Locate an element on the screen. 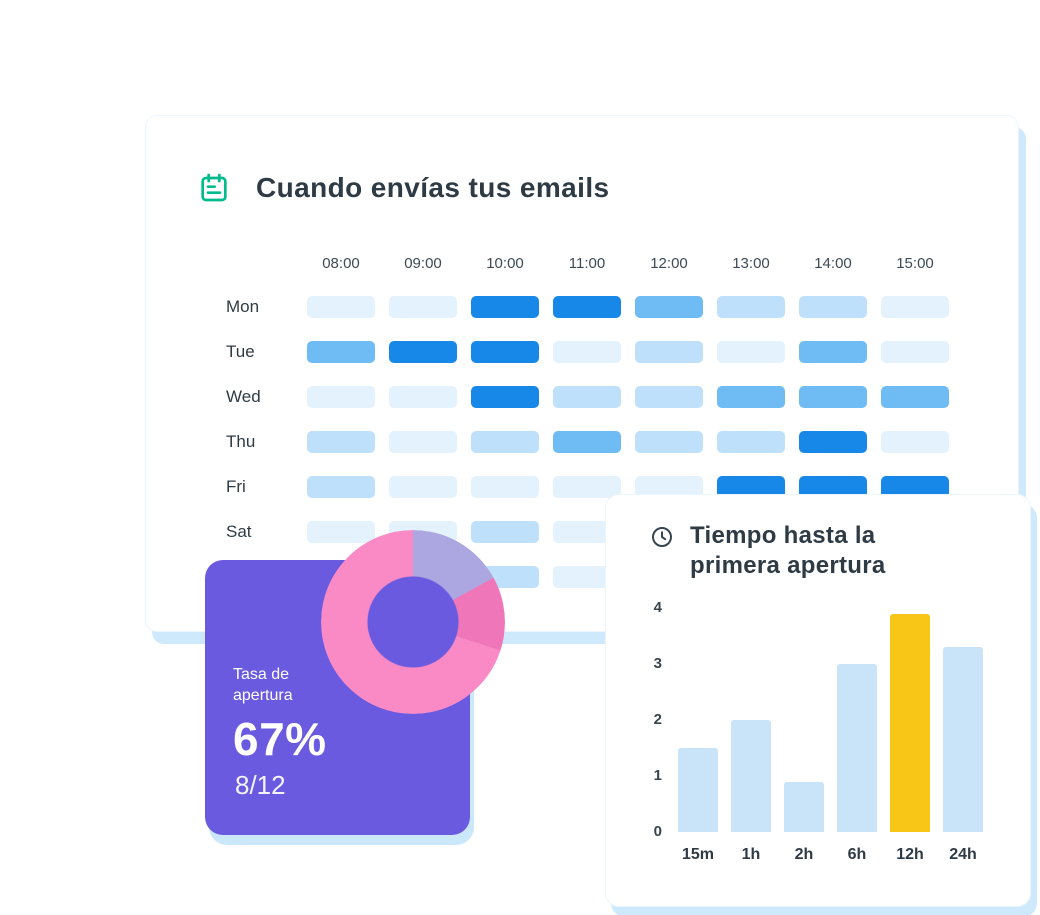  send-time-title: Cuando envías tus emails is located at coordinates (433, 187).